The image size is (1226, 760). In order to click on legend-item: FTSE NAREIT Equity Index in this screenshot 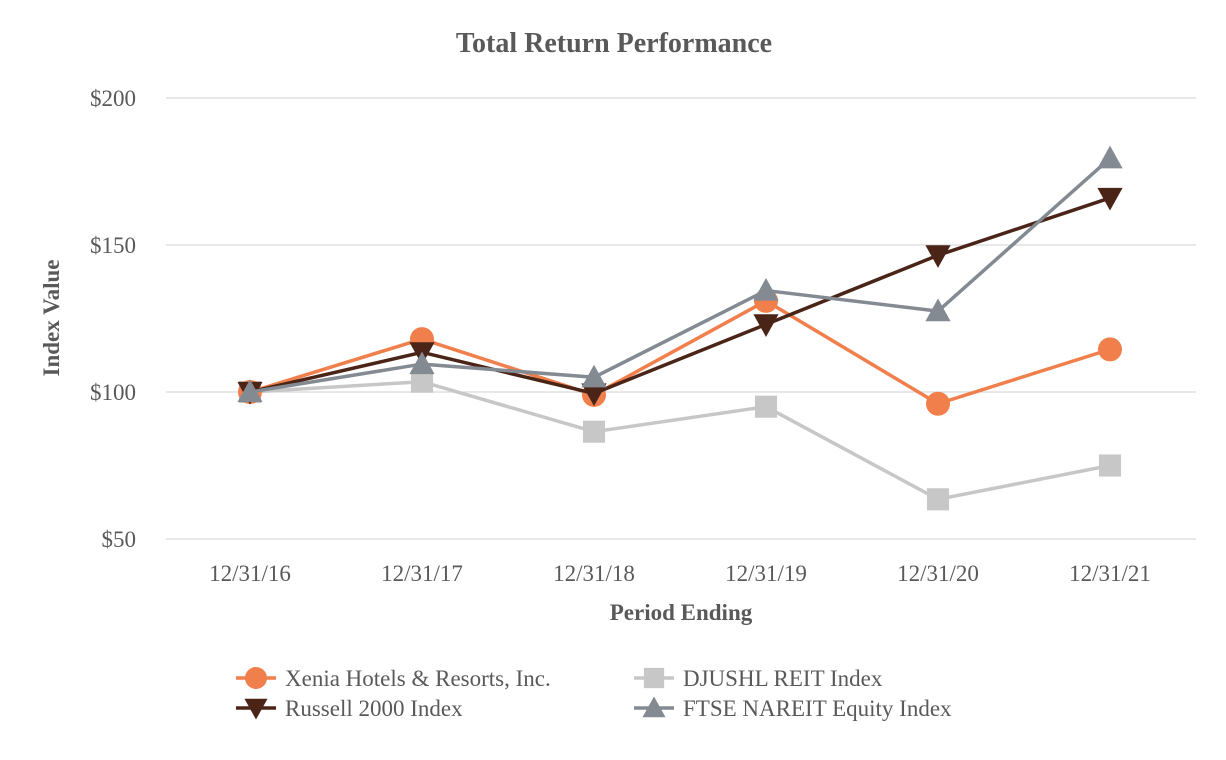, I will do `click(793, 708)`.